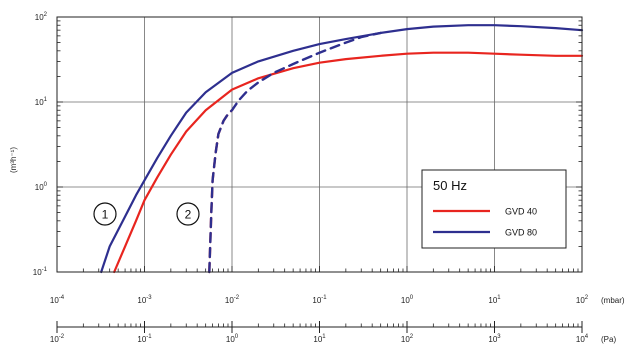 This screenshot has width=643, height=351. What do you see at coordinates (582, 300) in the screenshot?
I see `x-tick-label-mbar: 10²` at bounding box center [582, 300].